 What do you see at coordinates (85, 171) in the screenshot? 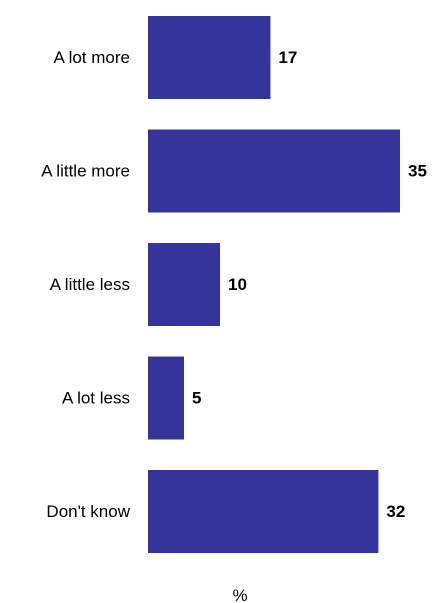
I see `category-label-a-little-more: A little more` at bounding box center [85, 171].